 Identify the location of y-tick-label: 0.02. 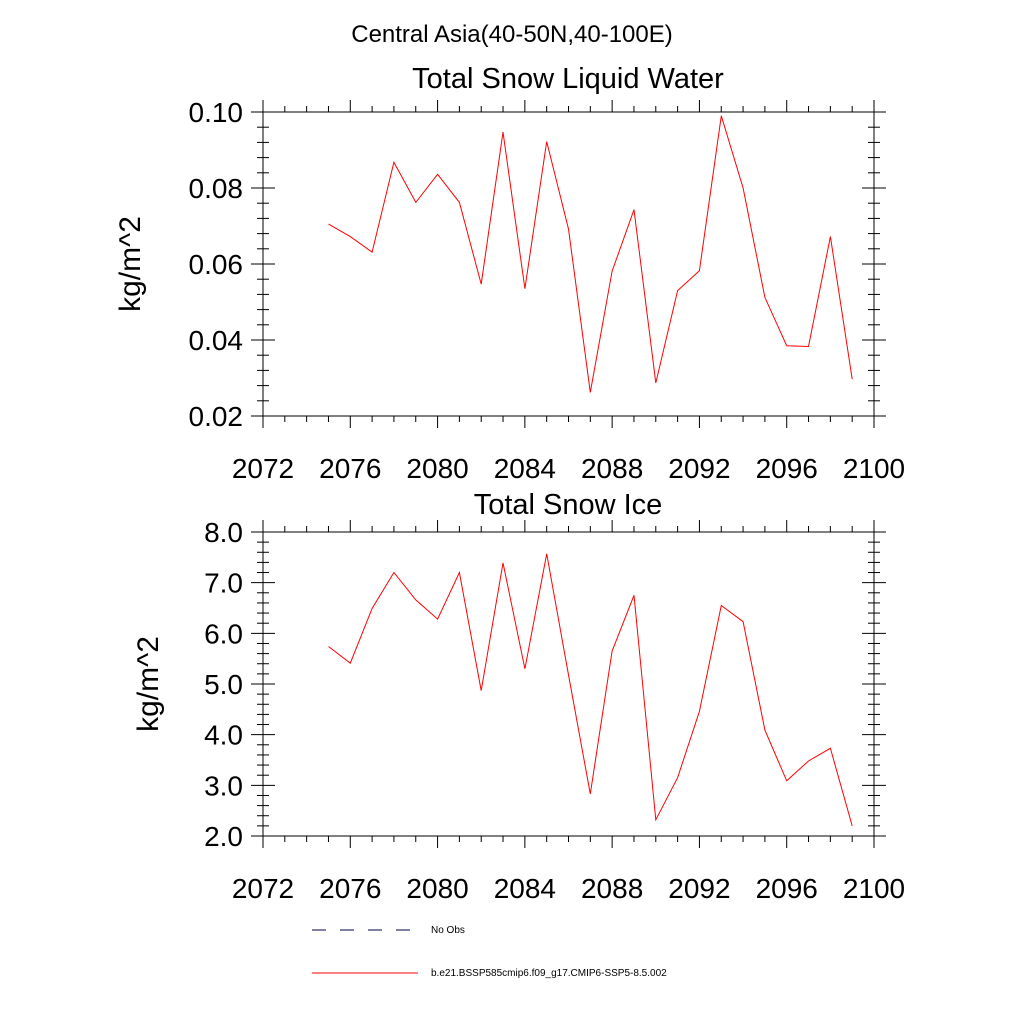
(216, 416).